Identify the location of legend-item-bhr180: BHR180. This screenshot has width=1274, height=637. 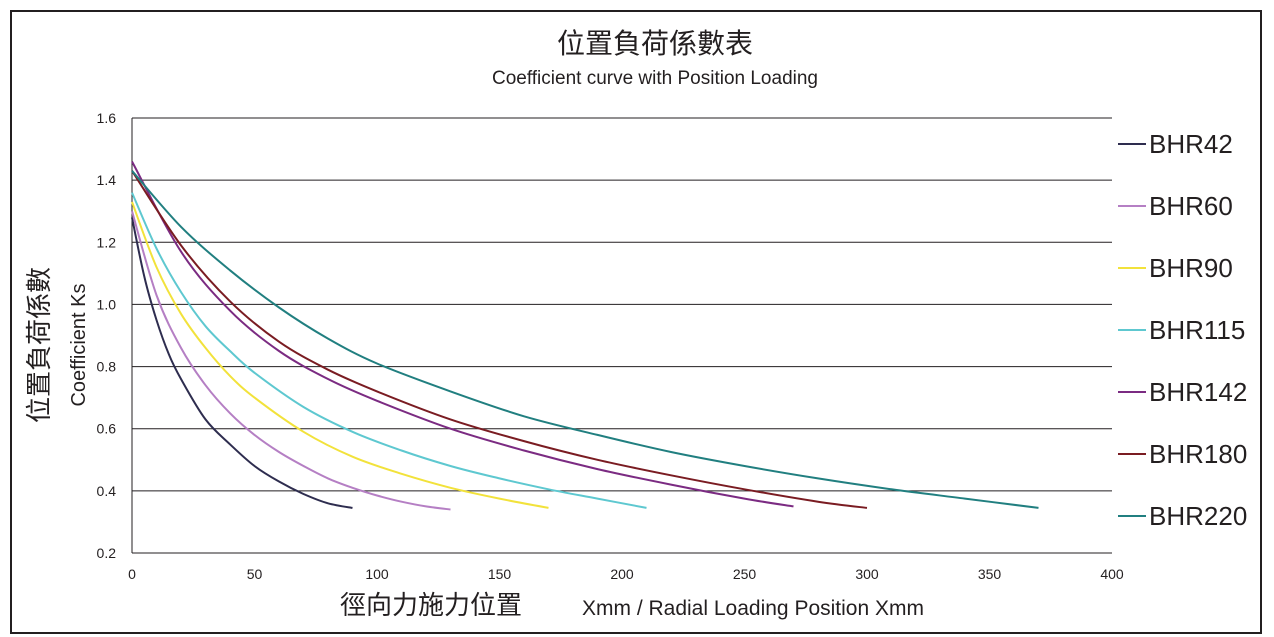
(1182, 454).